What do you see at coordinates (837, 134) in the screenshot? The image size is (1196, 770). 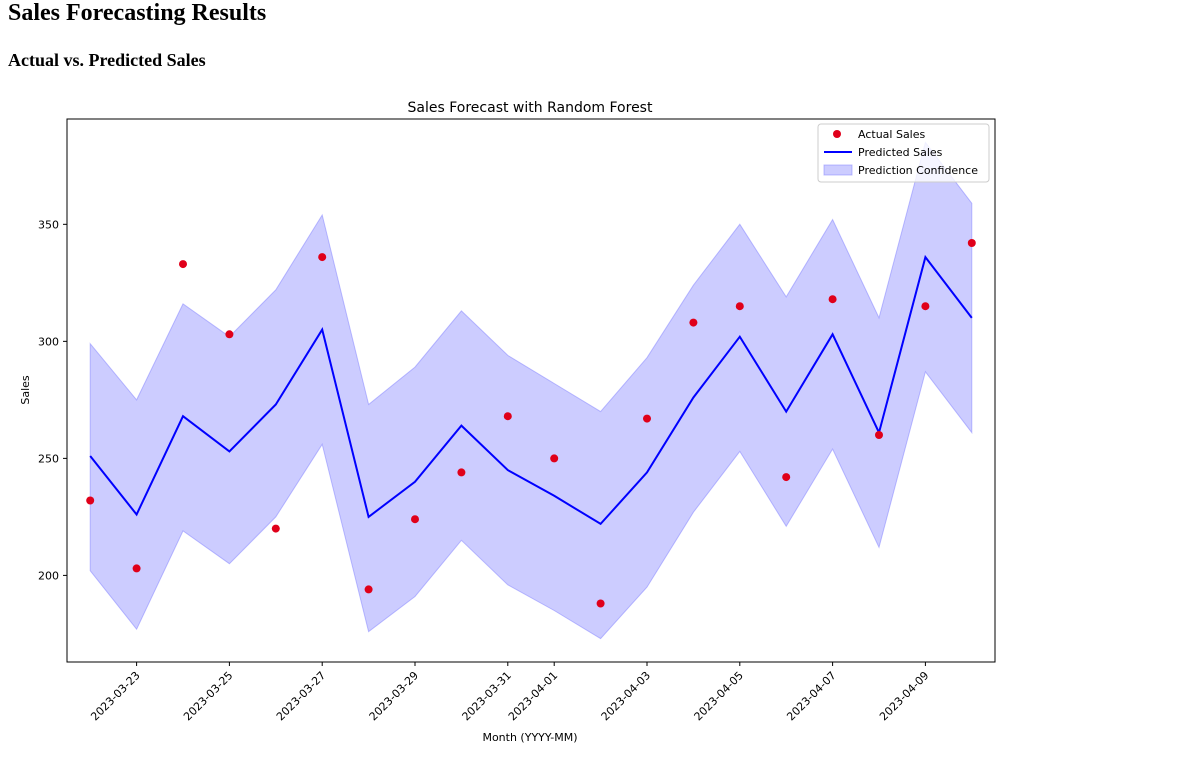 I see `legend-actual-marker` at bounding box center [837, 134].